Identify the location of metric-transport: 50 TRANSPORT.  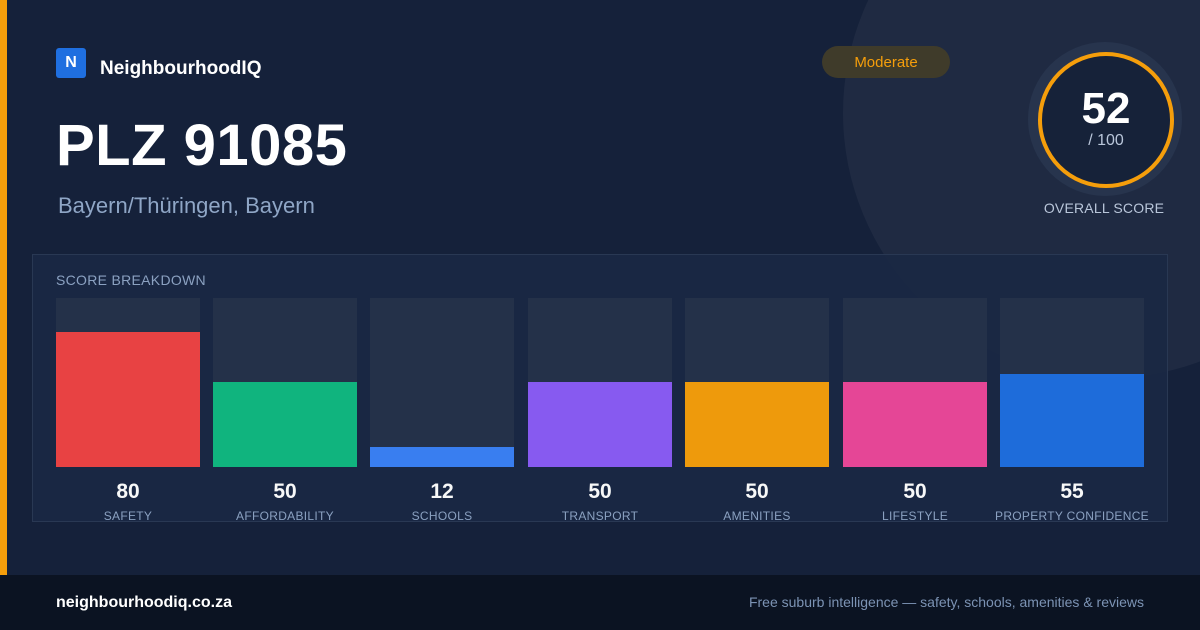
(600, 410).